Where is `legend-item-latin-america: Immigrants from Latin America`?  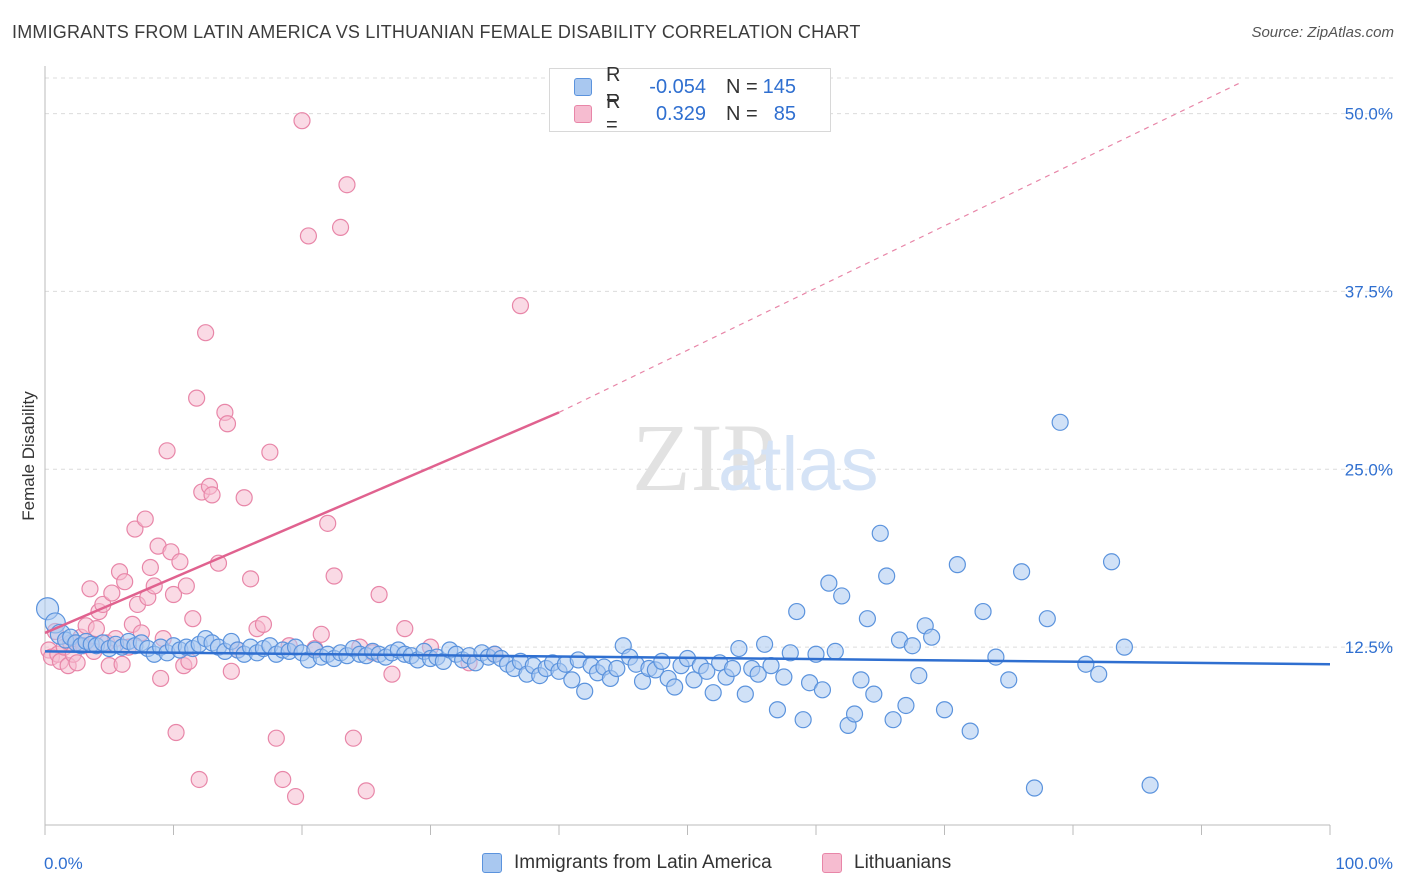
legend-item-latin-america: Immigrants from Latin America is located at coordinates (627, 863).